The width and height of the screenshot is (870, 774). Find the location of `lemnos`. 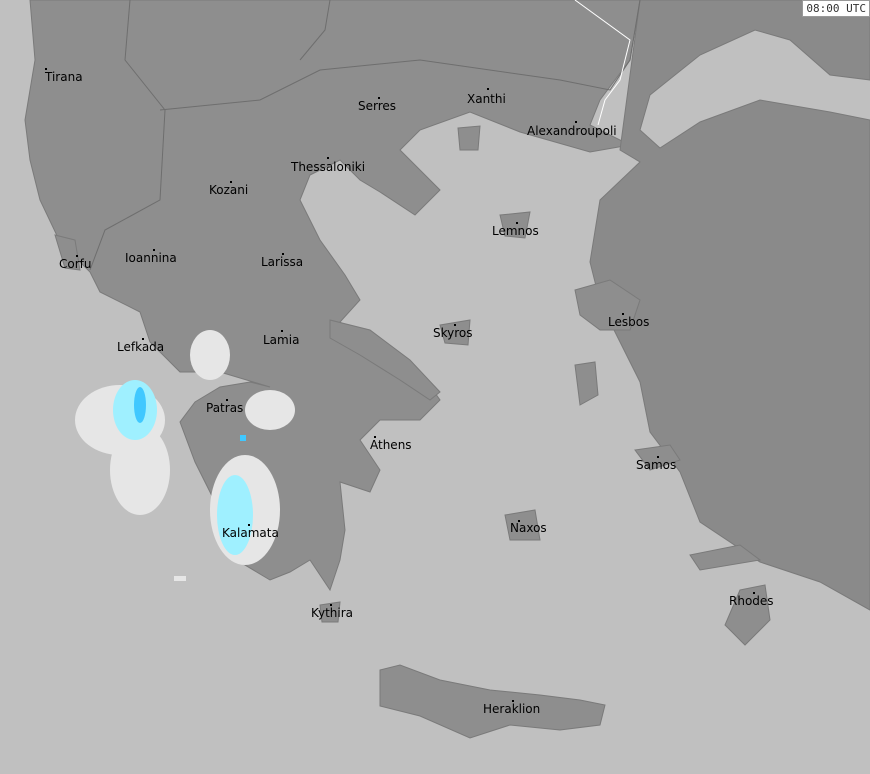

lemnos is located at coordinates (515, 225).